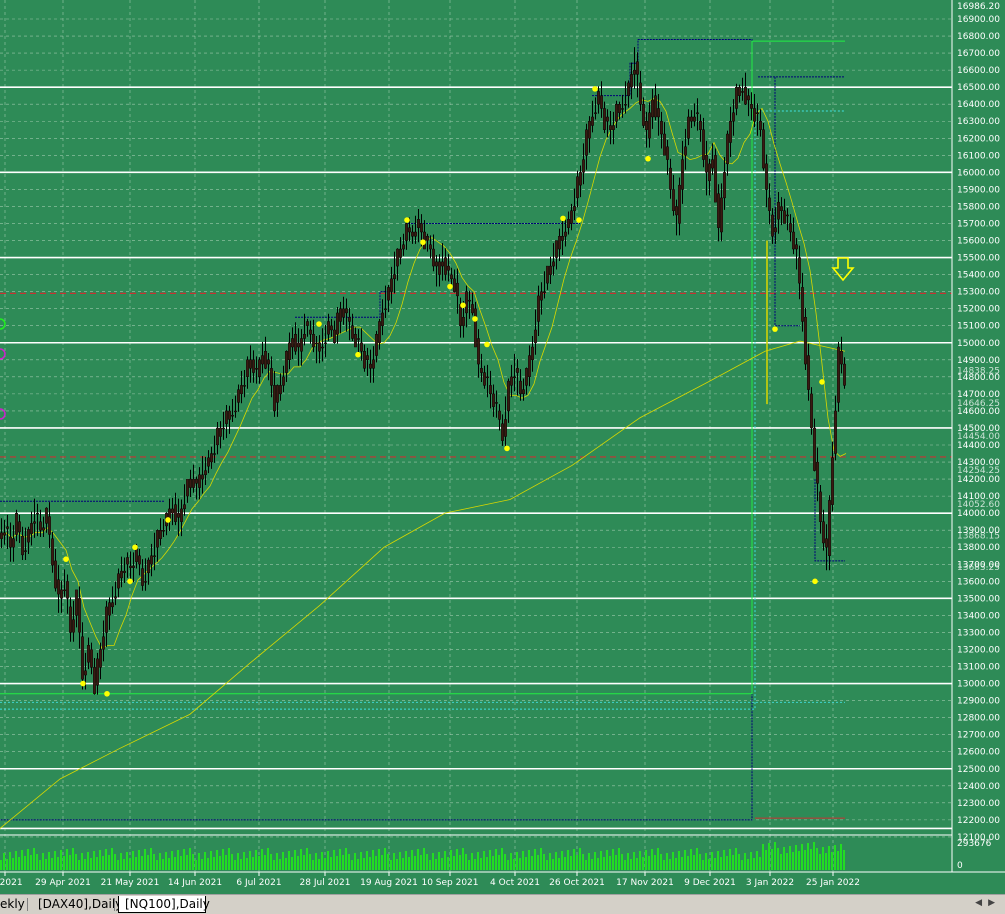  What do you see at coordinates (978, 105) in the screenshot?
I see `price-tick-label: 16400.00` at bounding box center [978, 105].